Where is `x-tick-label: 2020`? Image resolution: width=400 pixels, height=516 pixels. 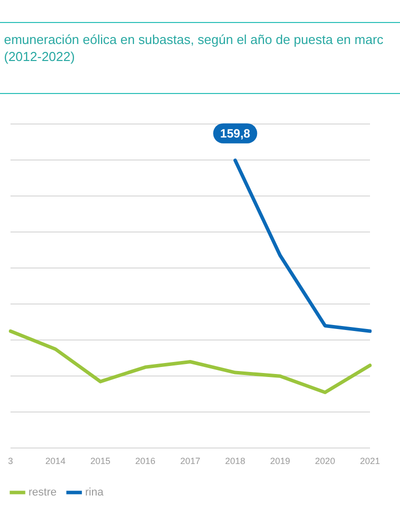 x-tick-label: 2020 is located at coordinates (325, 461).